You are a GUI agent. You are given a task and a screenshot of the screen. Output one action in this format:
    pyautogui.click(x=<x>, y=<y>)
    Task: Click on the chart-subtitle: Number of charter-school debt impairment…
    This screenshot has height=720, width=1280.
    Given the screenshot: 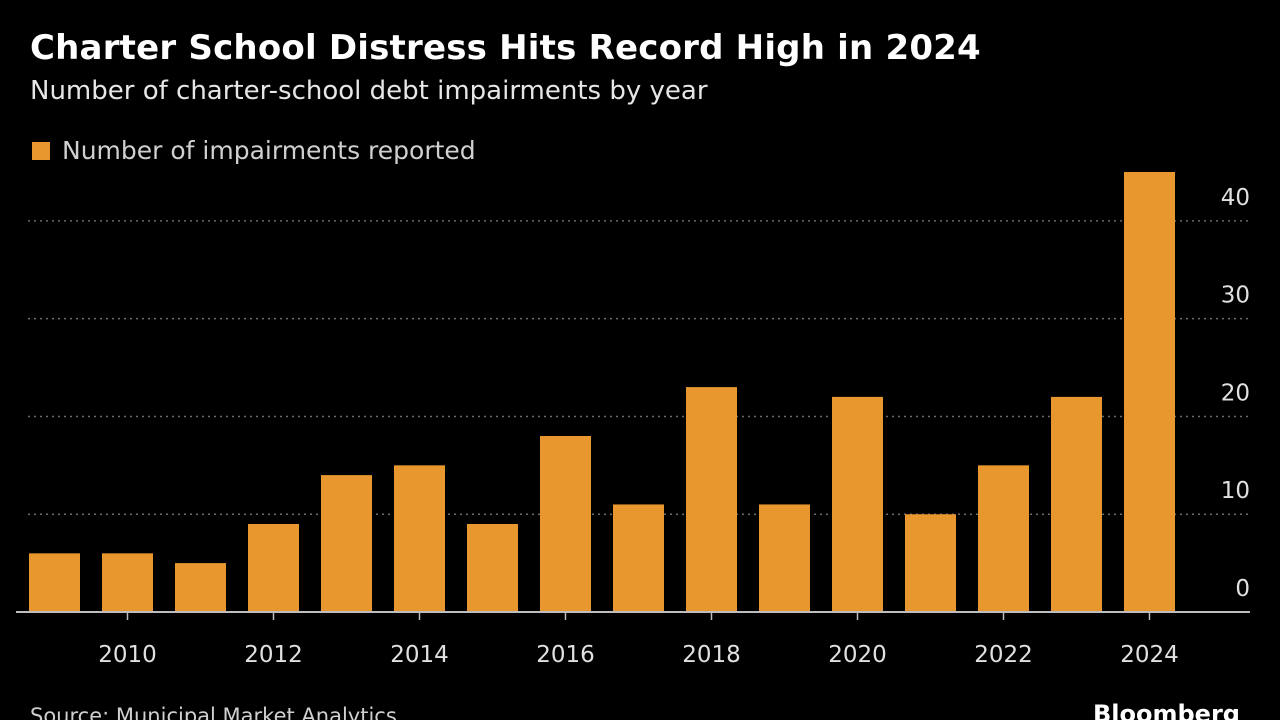 What is the action you would take?
    pyautogui.click(x=369, y=91)
    